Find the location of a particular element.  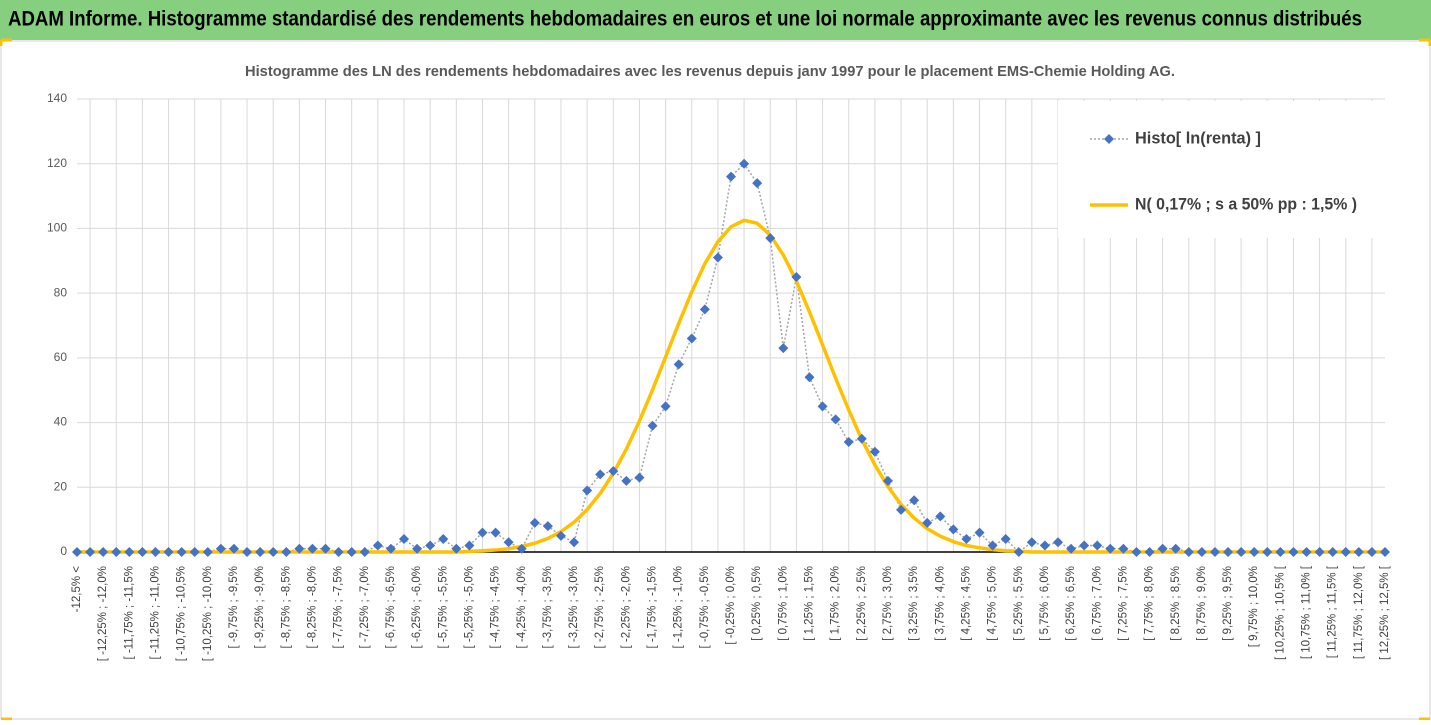

x-tick-label: [ -10,75% ; -10,5% is located at coordinates (182, 613).